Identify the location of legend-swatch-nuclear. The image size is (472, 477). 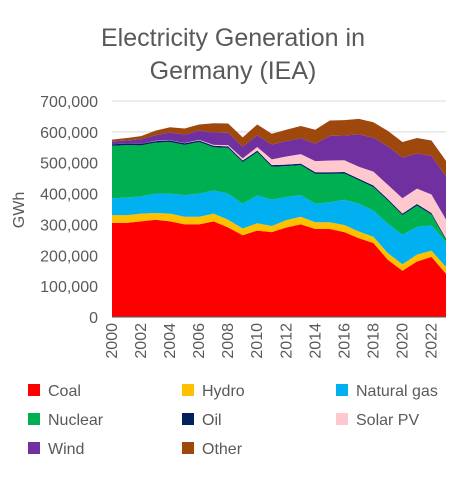
(34, 419).